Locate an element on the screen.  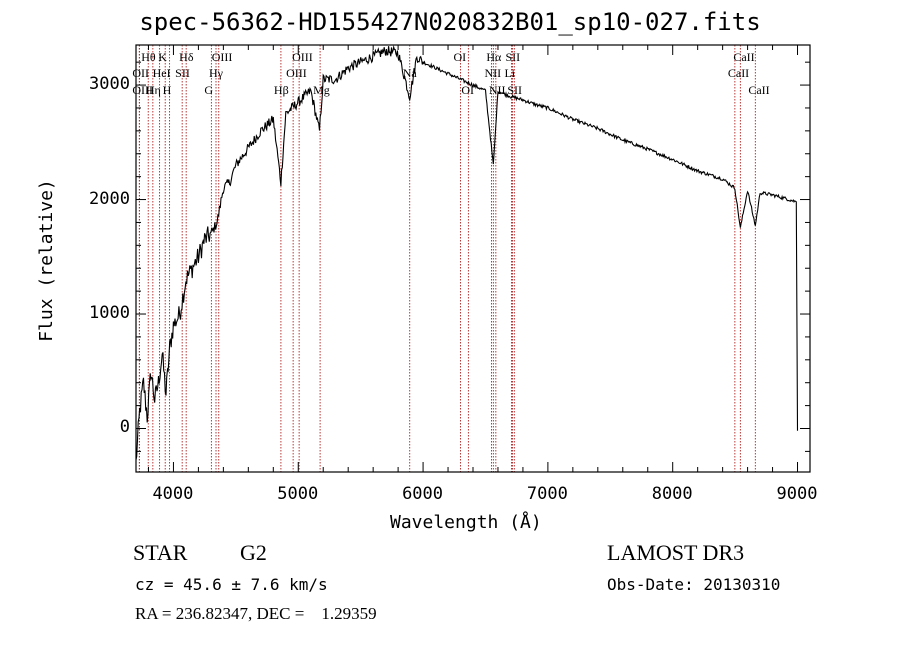
y-tick-label: 0 is located at coordinates (124, 427).